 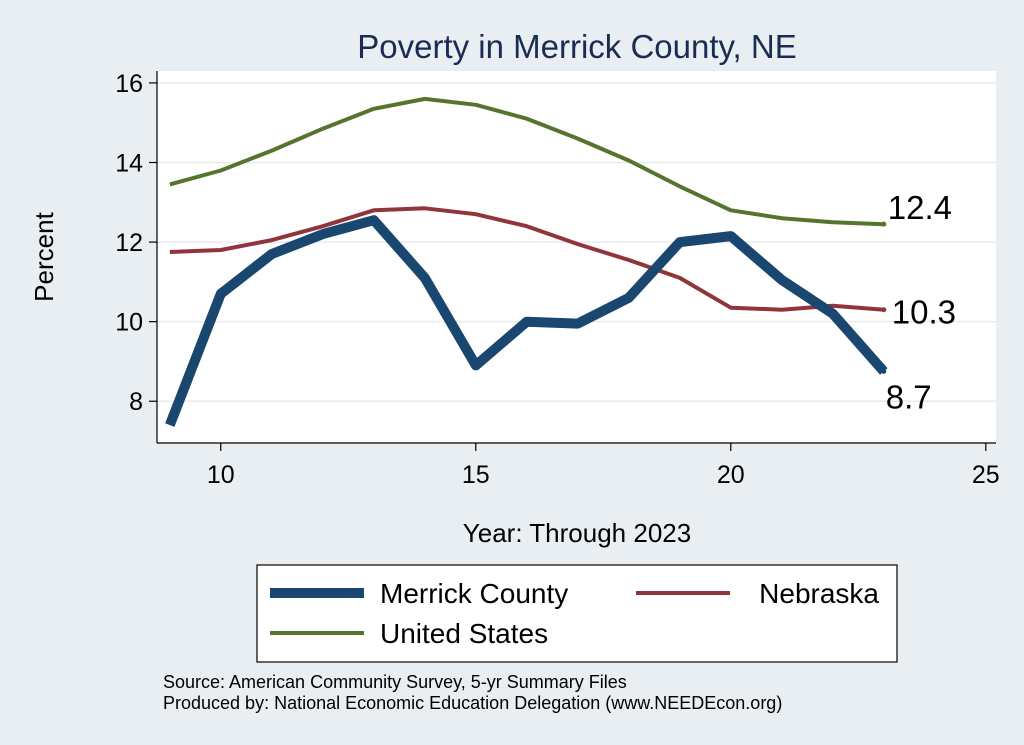 What do you see at coordinates (731, 475) in the screenshot?
I see `x-tick-label: 20` at bounding box center [731, 475].